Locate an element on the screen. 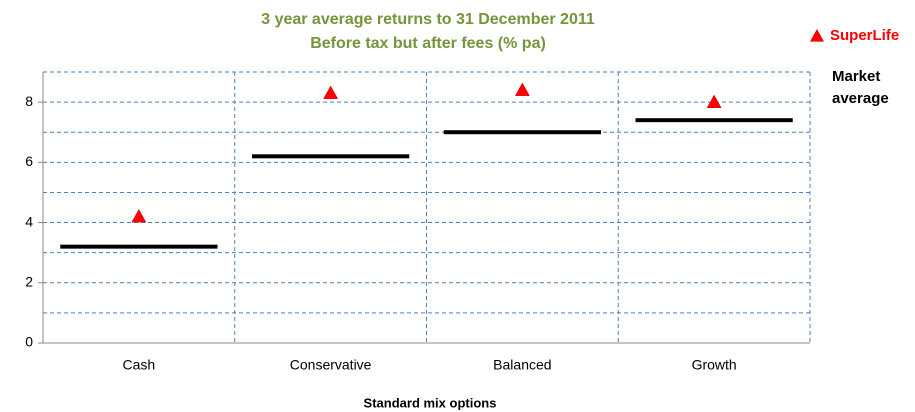  y-tick-label: 6 is located at coordinates (29, 161).